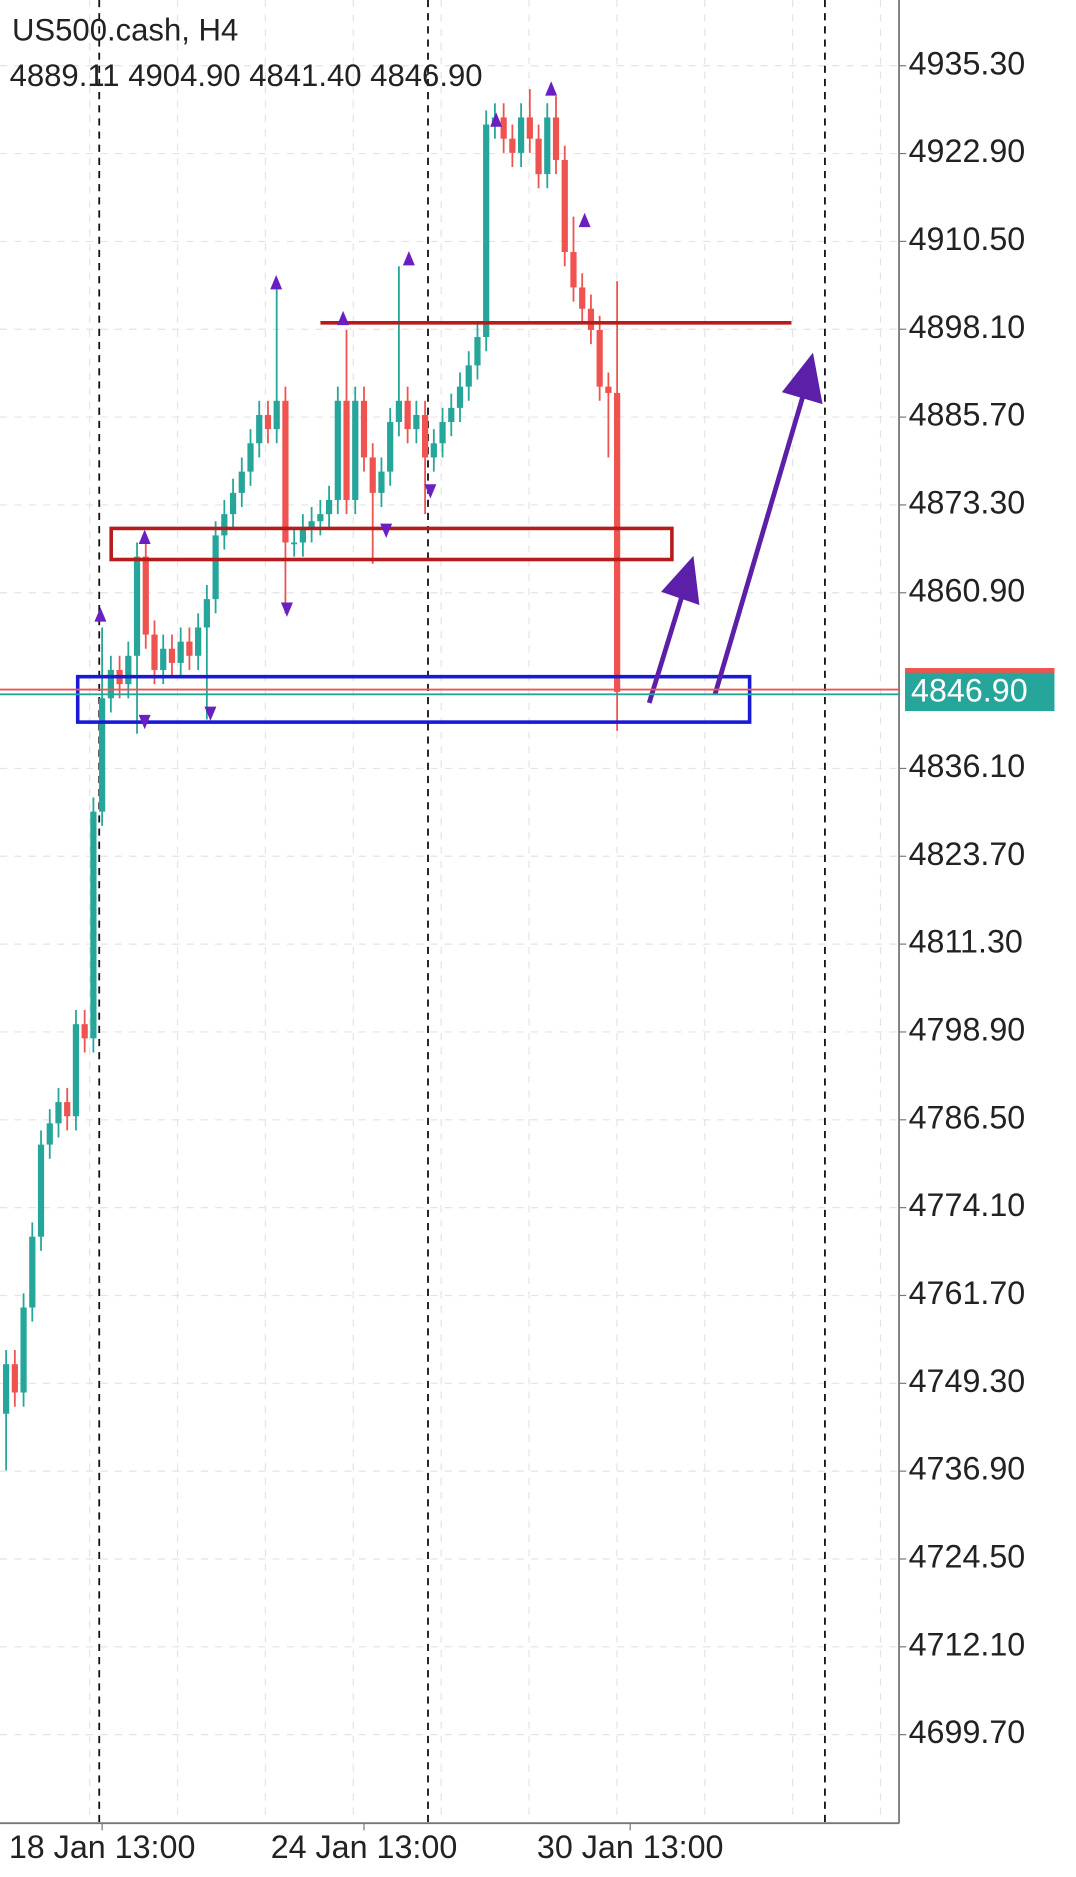  I want to click on y-tick-label: 4823.70, so click(967, 854).